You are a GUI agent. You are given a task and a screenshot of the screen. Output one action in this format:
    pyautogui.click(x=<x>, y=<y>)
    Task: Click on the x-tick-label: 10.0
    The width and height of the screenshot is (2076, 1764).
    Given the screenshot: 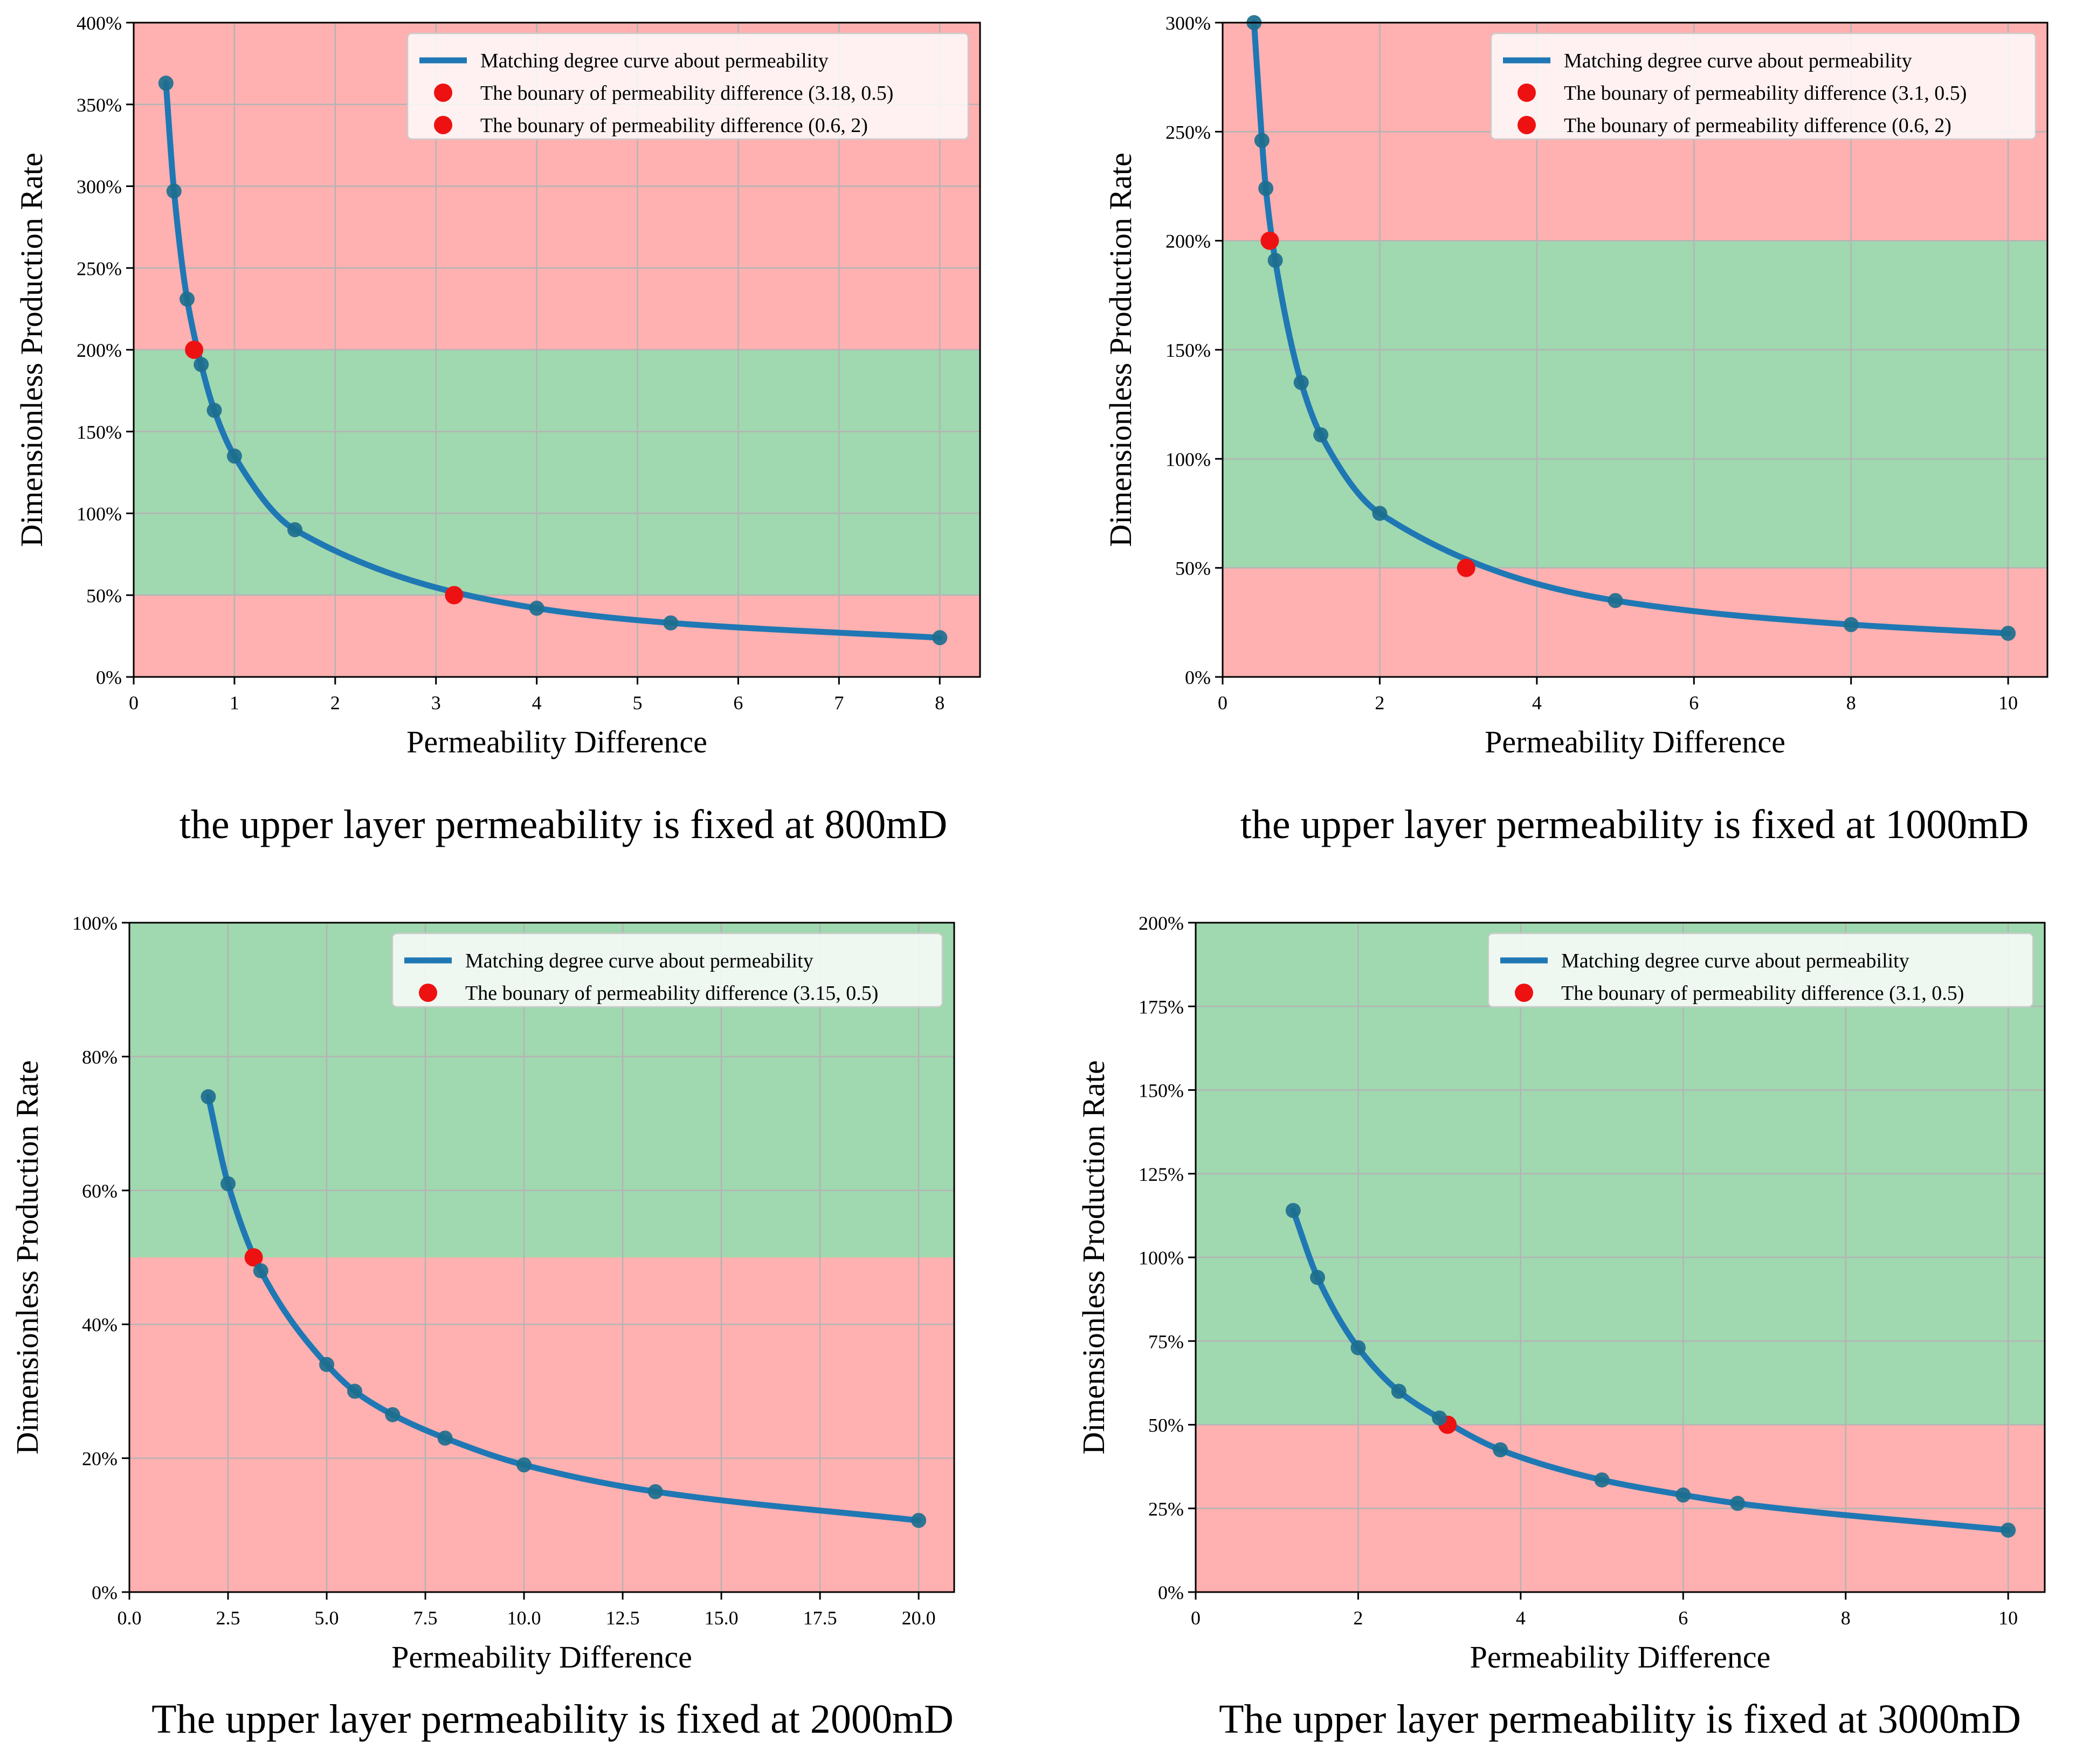 What is the action you would take?
    pyautogui.click(x=524, y=1618)
    